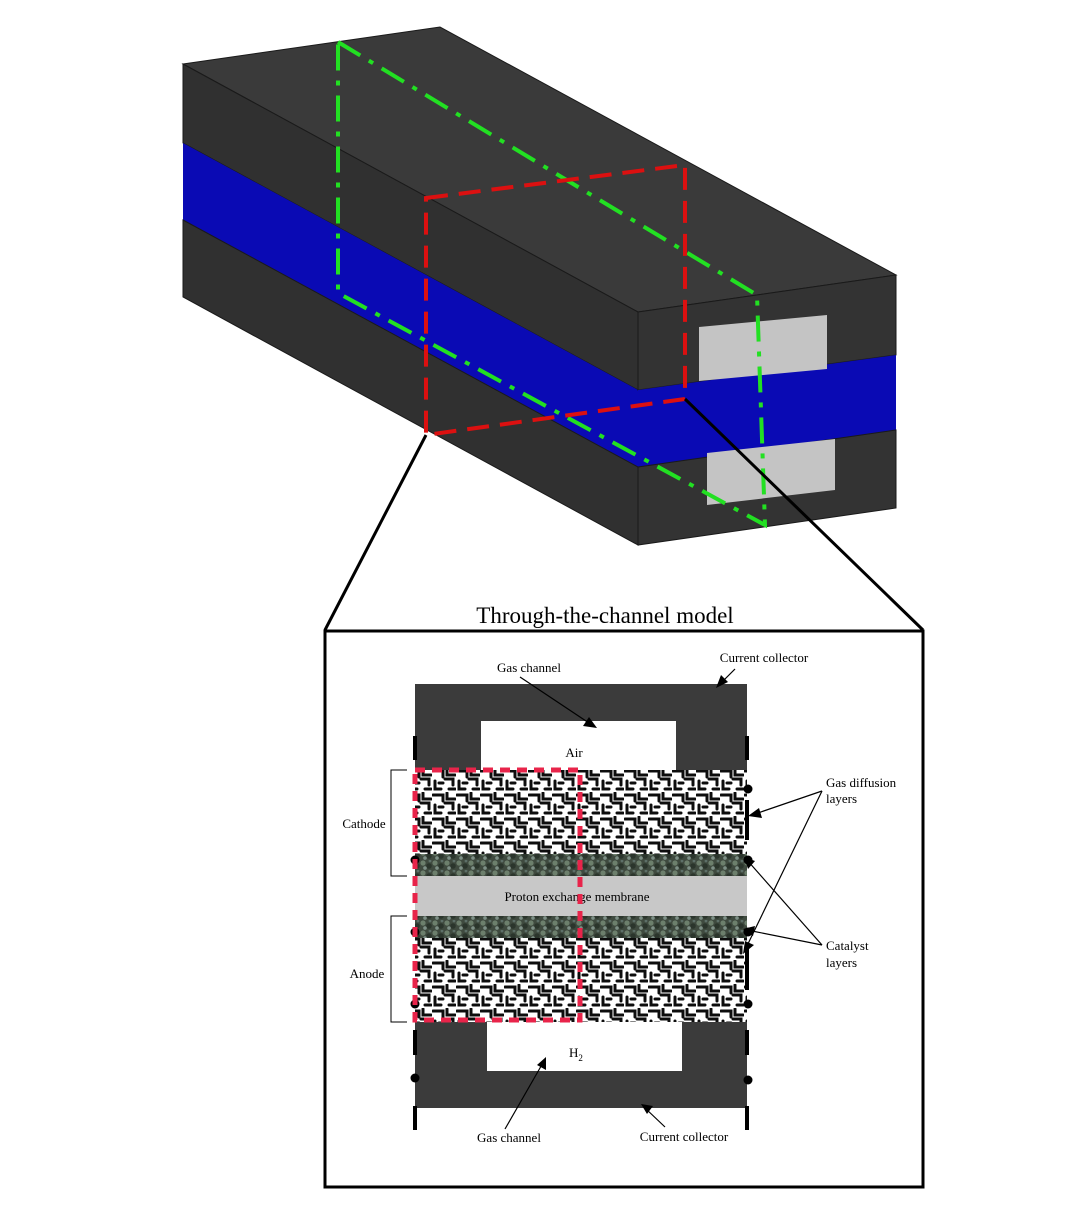 Image resolution: width=1080 pixels, height=1224 pixels. What do you see at coordinates (861, 782) in the screenshot?
I see `gas-diffusion-label-line1: Gas diffusion` at bounding box center [861, 782].